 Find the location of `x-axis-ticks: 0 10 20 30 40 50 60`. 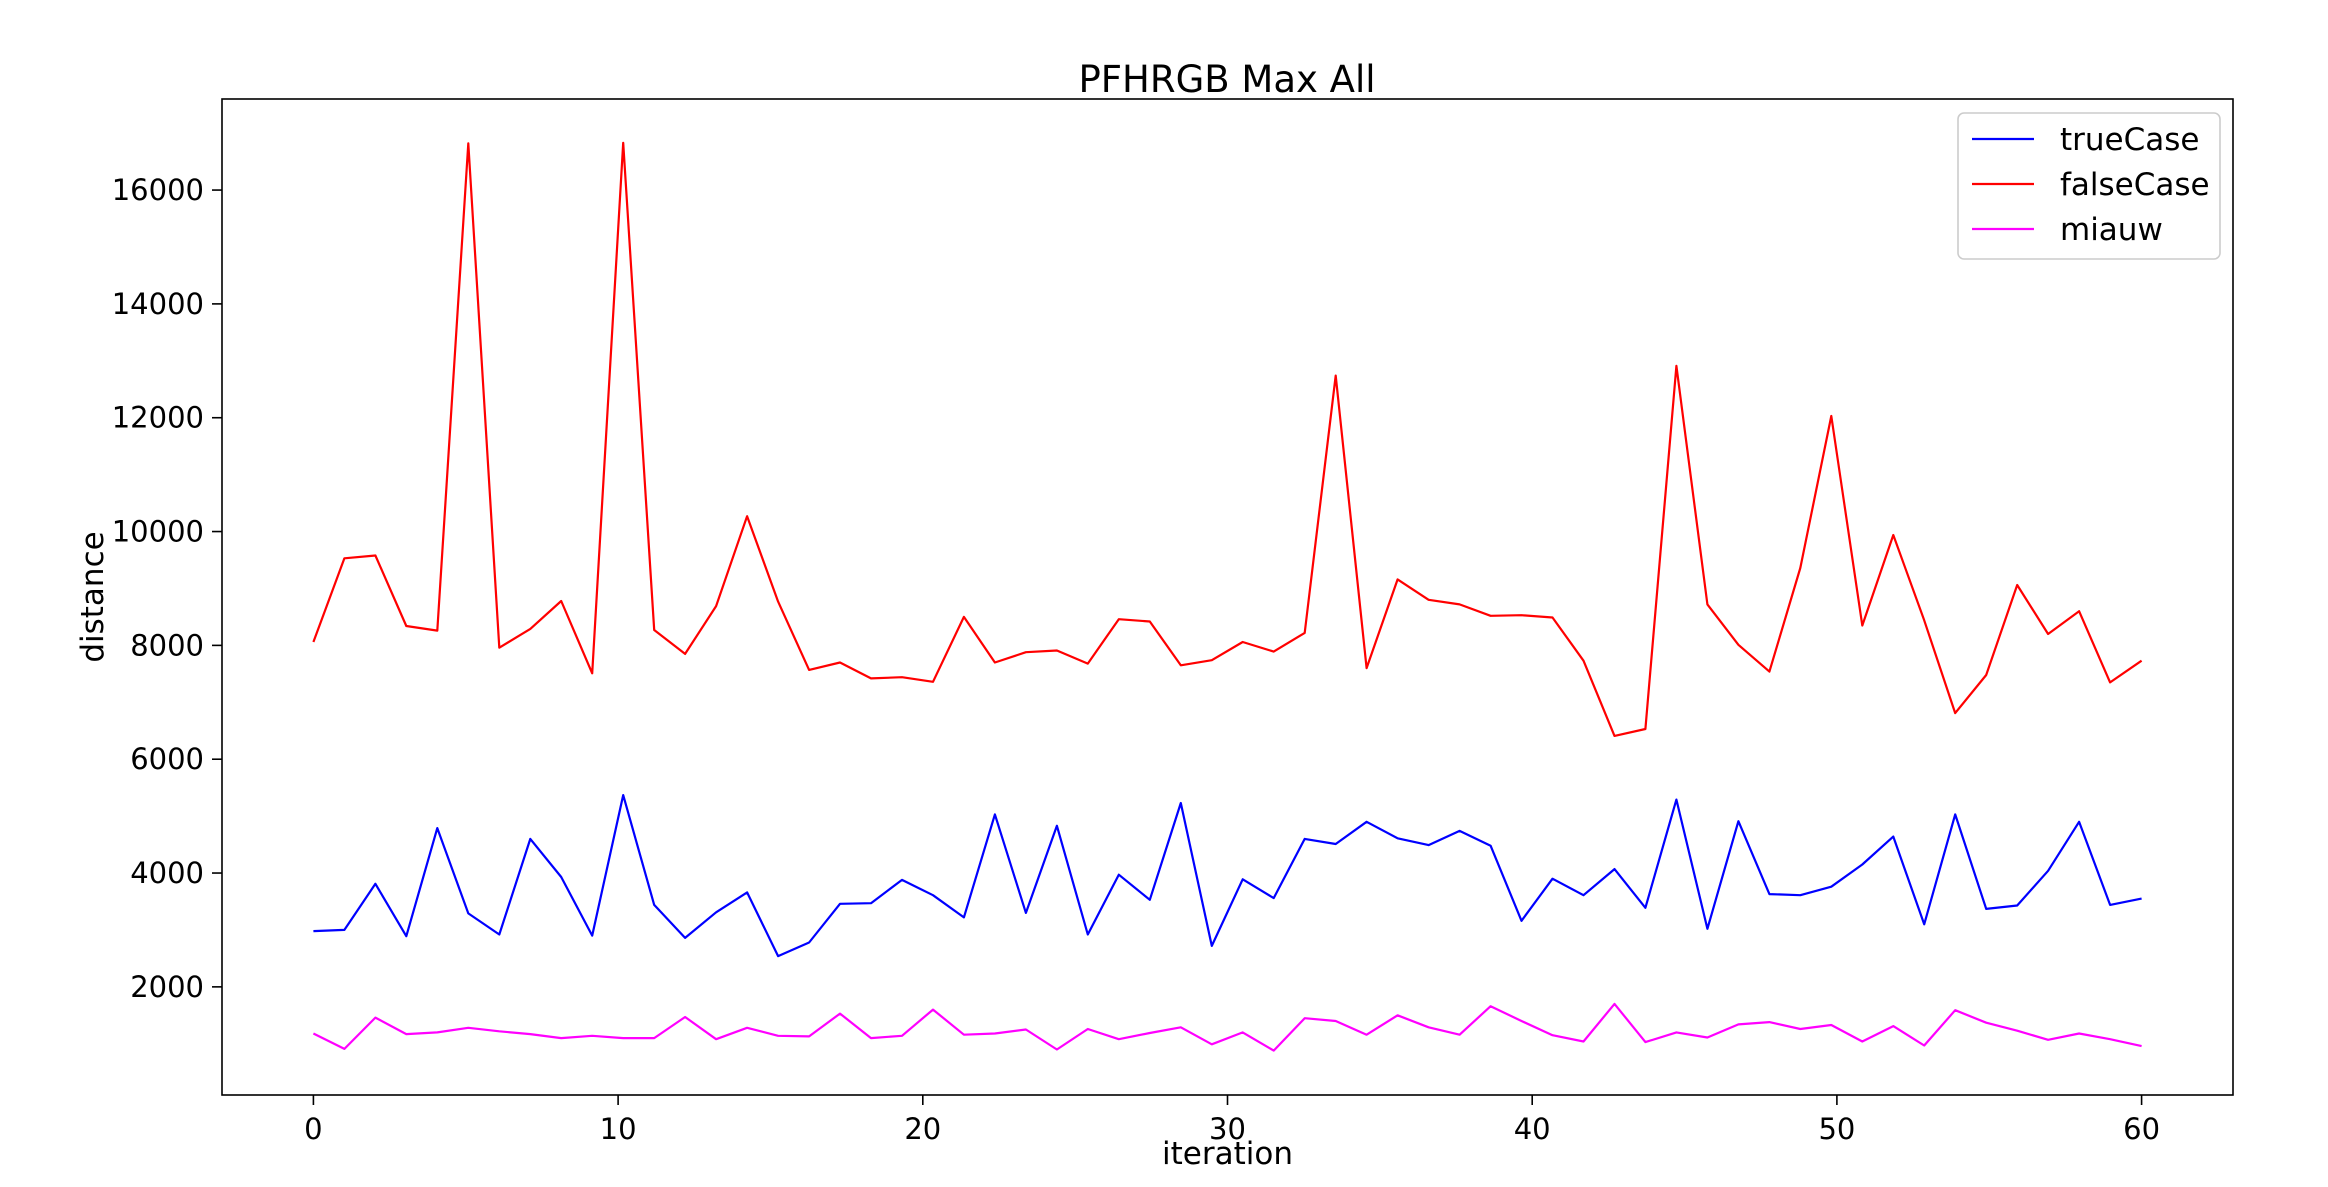

x-axis-ticks: 0 10 20 30 40 50 60 is located at coordinates (1232, 1120).